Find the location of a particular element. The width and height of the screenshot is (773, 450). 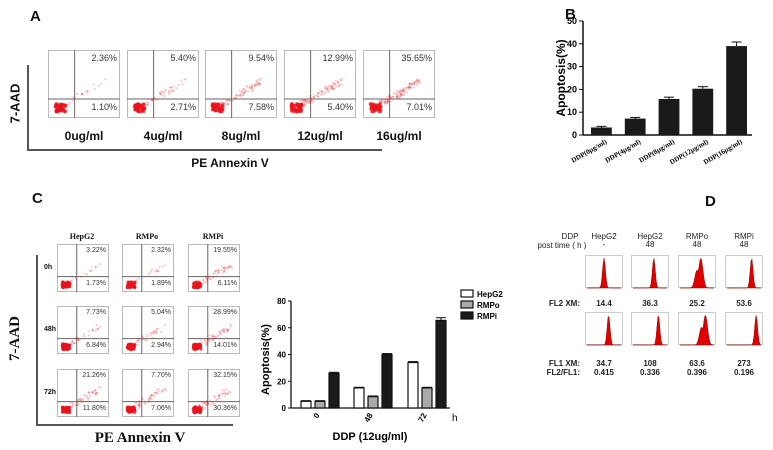

panel-c-label: C is located at coordinates (37, 198).